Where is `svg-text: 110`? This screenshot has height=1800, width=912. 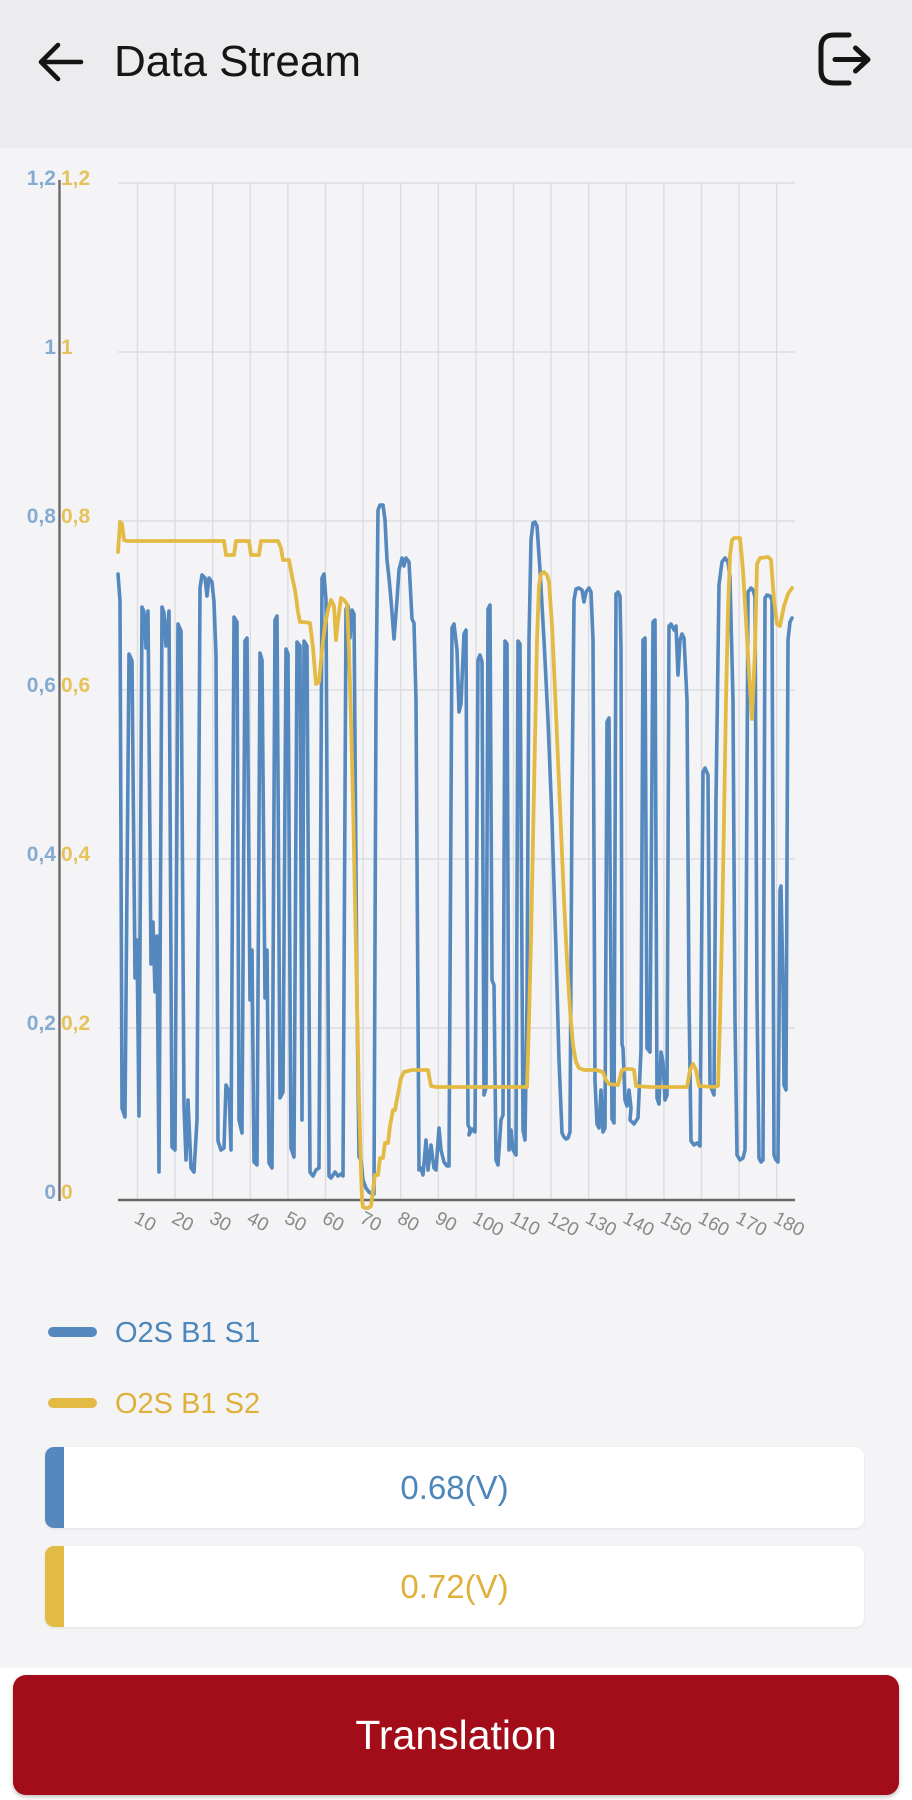 svg-text: 110 is located at coordinates (525, 1224).